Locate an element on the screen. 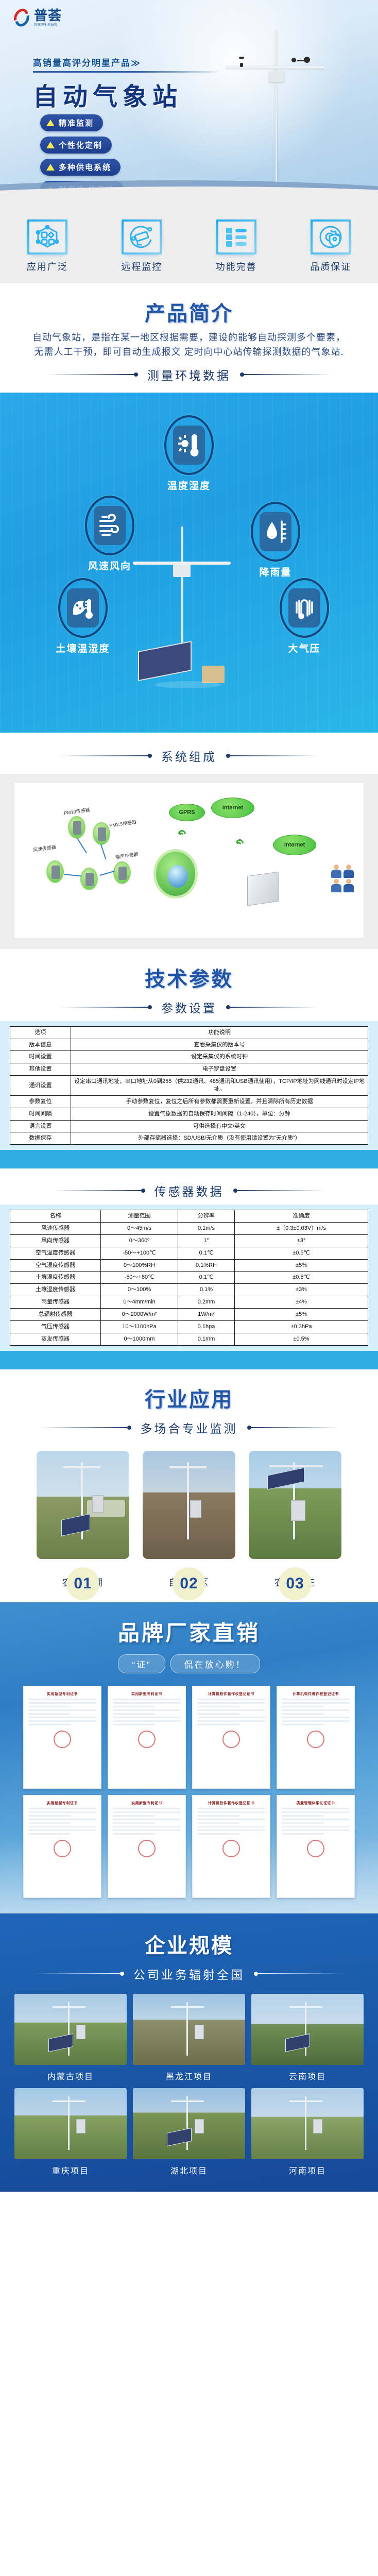 The image size is (378, 2576). feature-strip: 应用广泛 远程监控 is located at coordinates (189, 247).